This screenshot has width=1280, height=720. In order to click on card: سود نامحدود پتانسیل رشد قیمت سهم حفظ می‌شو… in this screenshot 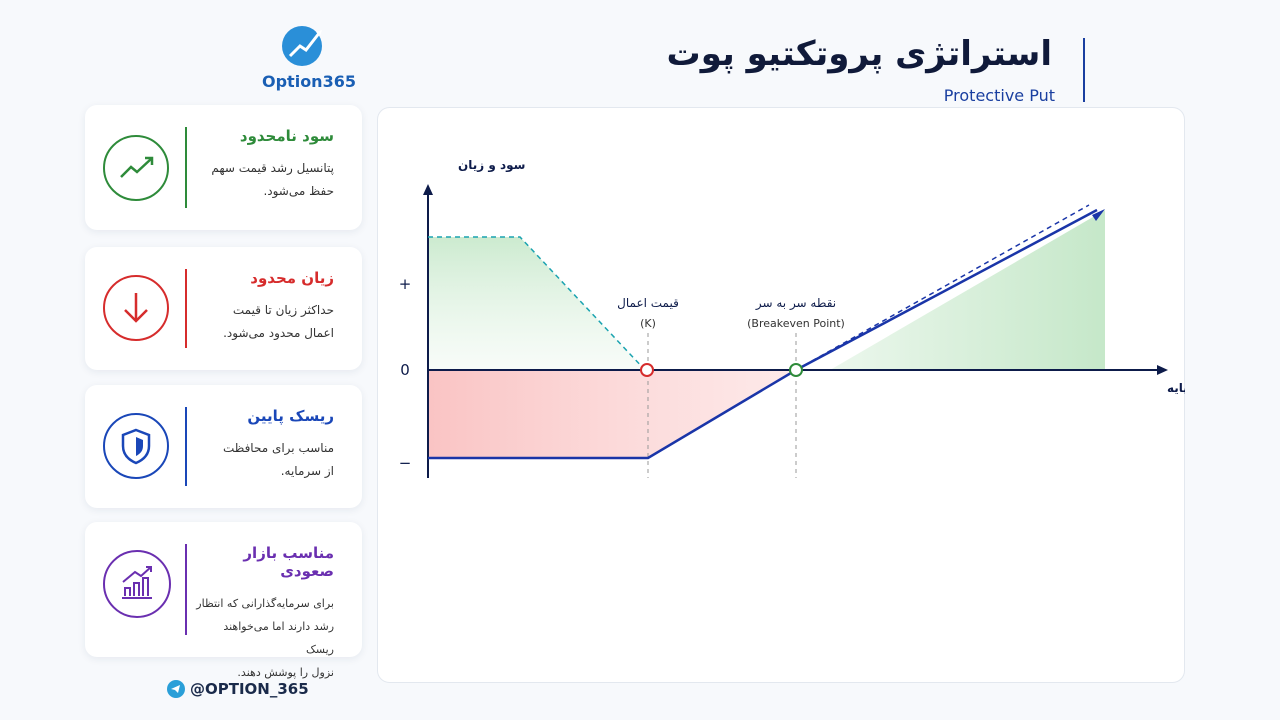, I will do `click(223, 167)`.